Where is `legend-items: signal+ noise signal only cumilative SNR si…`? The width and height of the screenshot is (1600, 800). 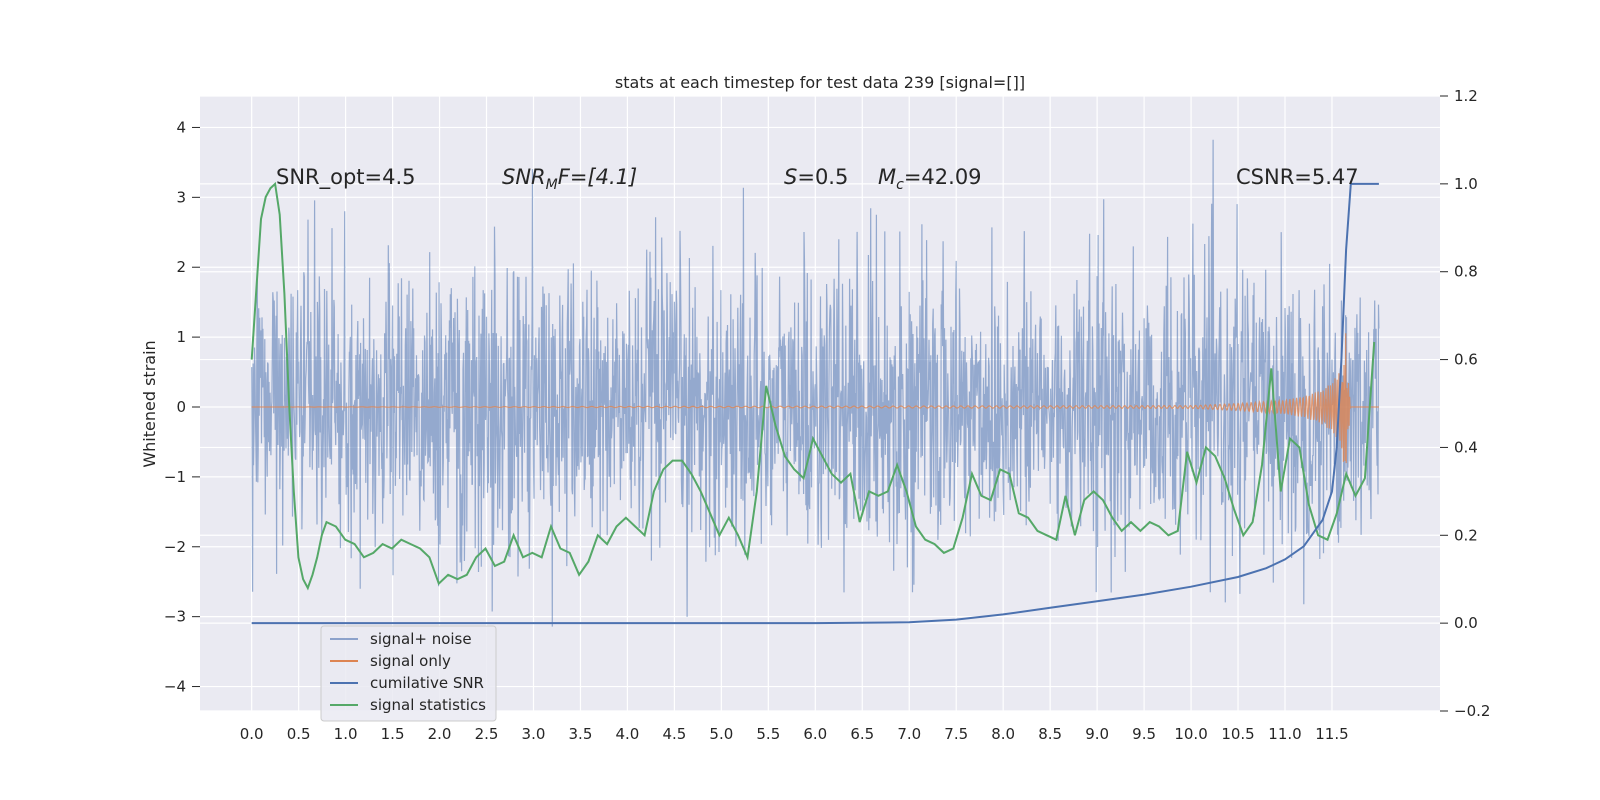
legend-items: signal+ noise signal only cumilative SNR si… is located at coordinates (408, 672).